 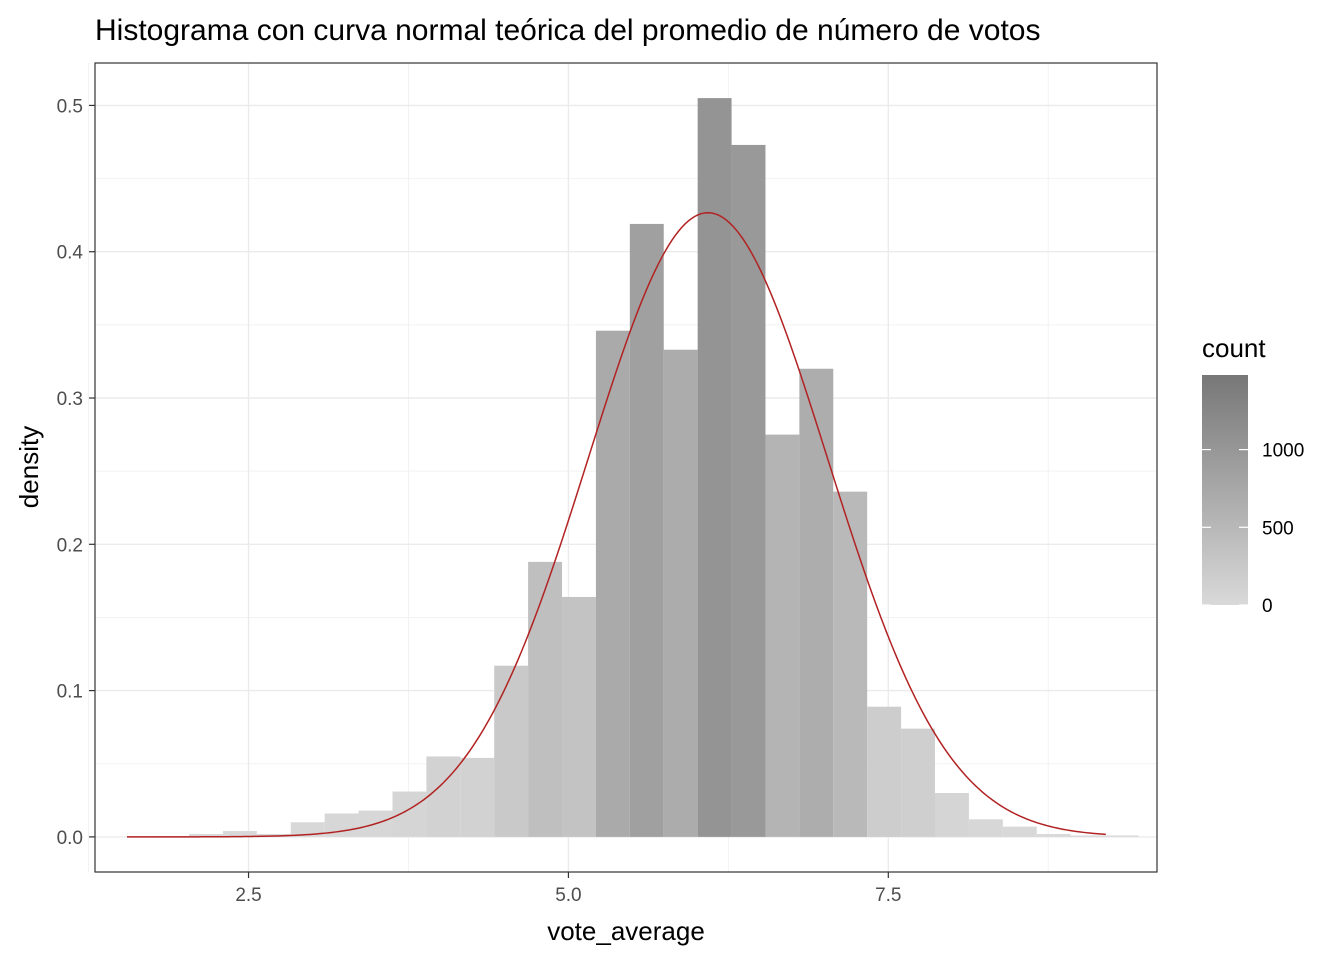 I want to click on y-tick-label: 0.5, so click(x=70, y=106).